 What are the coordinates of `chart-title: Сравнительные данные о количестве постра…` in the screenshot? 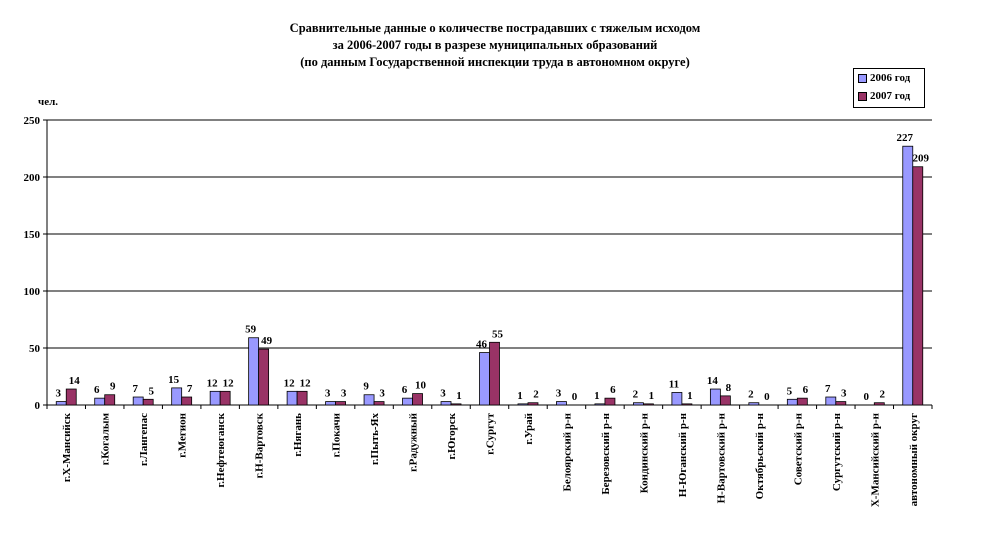 It's located at (495, 45).